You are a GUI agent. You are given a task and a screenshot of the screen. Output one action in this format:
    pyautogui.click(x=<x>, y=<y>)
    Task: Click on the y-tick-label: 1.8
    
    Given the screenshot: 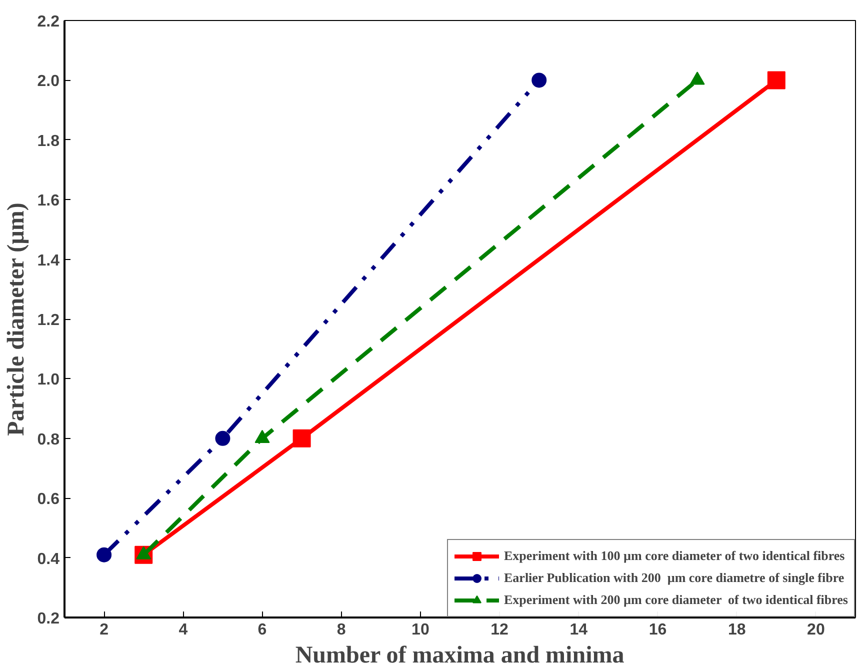 What is the action you would take?
    pyautogui.click(x=48, y=141)
    